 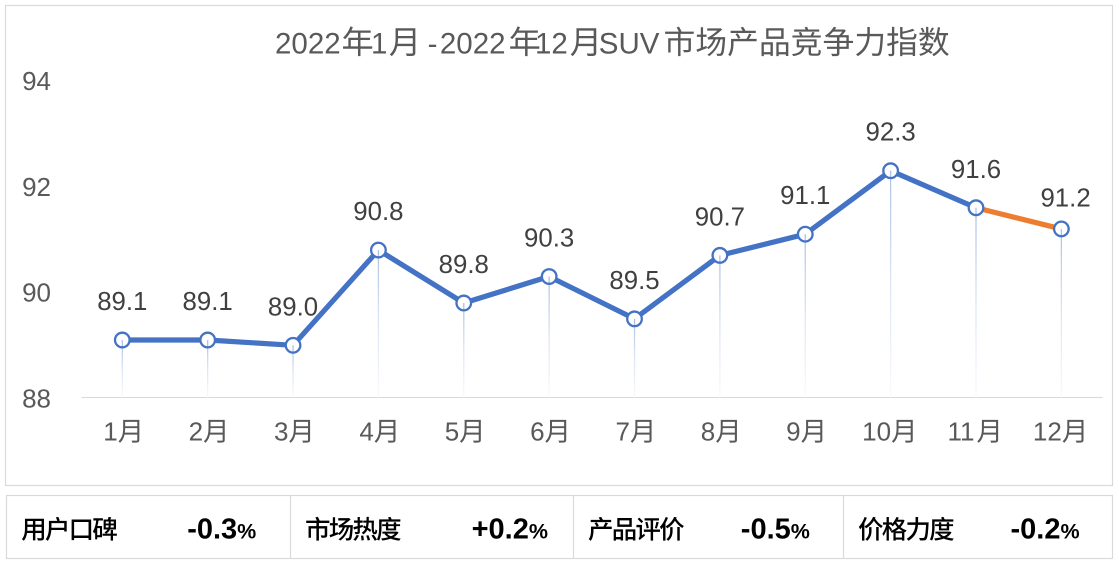 What do you see at coordinates (549, 239) in the screenshot?
I see `svg-text: 90.3` at bounding box center [549, 239].